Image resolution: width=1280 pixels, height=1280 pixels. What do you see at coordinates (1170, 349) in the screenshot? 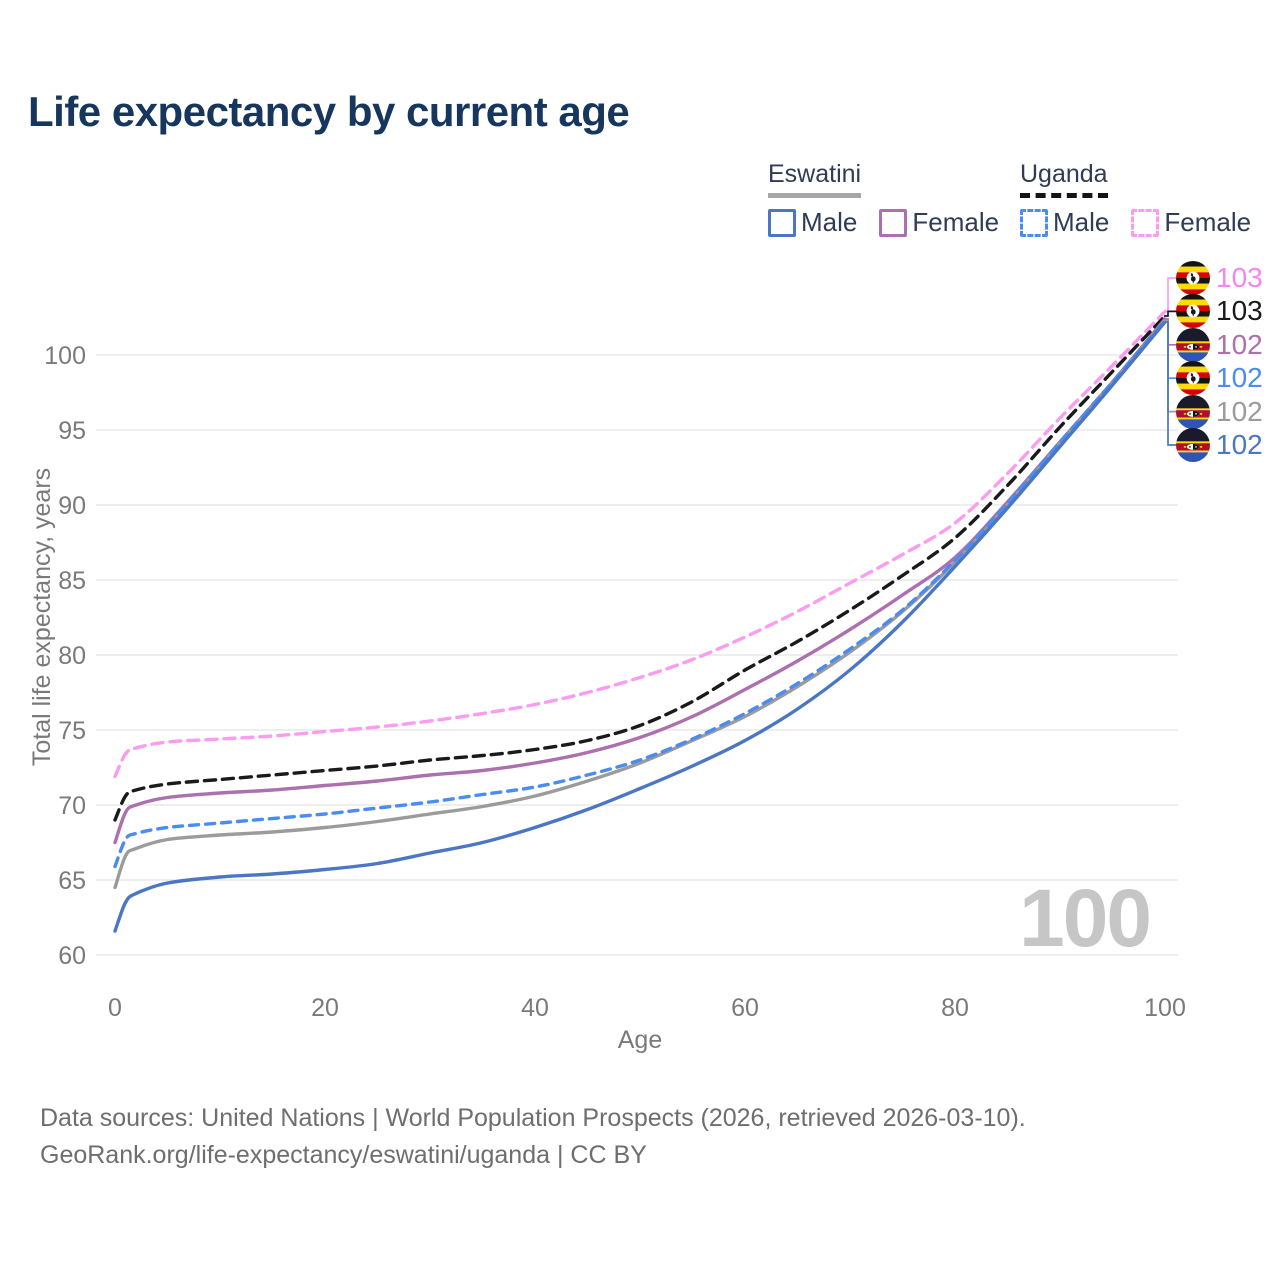
I see `leader-line-uganda-male` at bounding box center [1170, 349].